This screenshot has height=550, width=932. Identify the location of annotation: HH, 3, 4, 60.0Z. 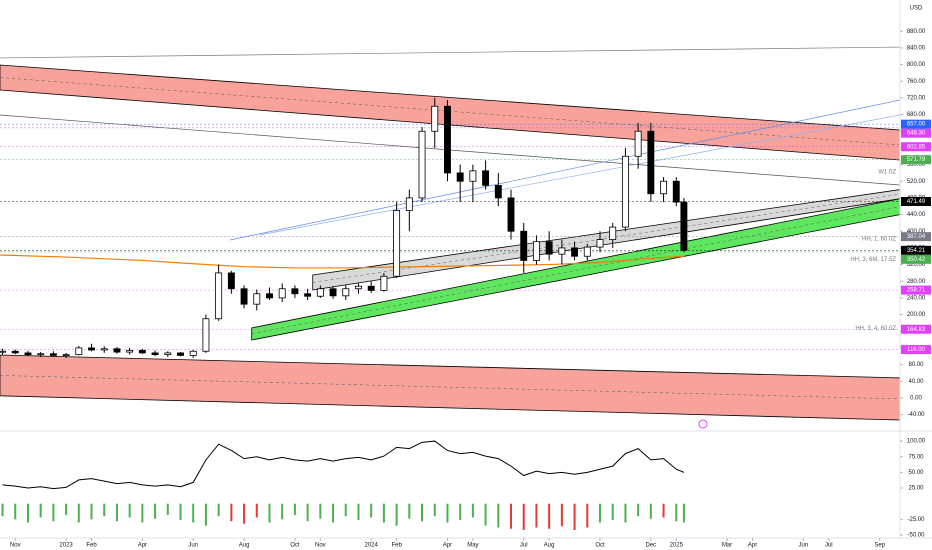
(875, 329).